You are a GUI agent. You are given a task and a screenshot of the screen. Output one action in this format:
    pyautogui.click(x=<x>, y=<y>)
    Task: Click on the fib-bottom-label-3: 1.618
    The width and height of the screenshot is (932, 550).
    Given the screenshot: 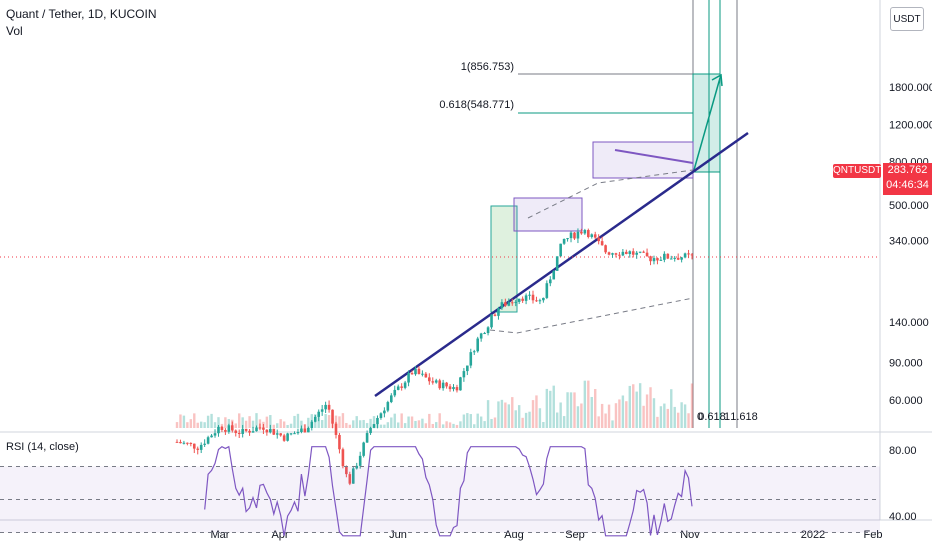 What is the action you would take?
    pyautogui.click(x=744, y=417)
    